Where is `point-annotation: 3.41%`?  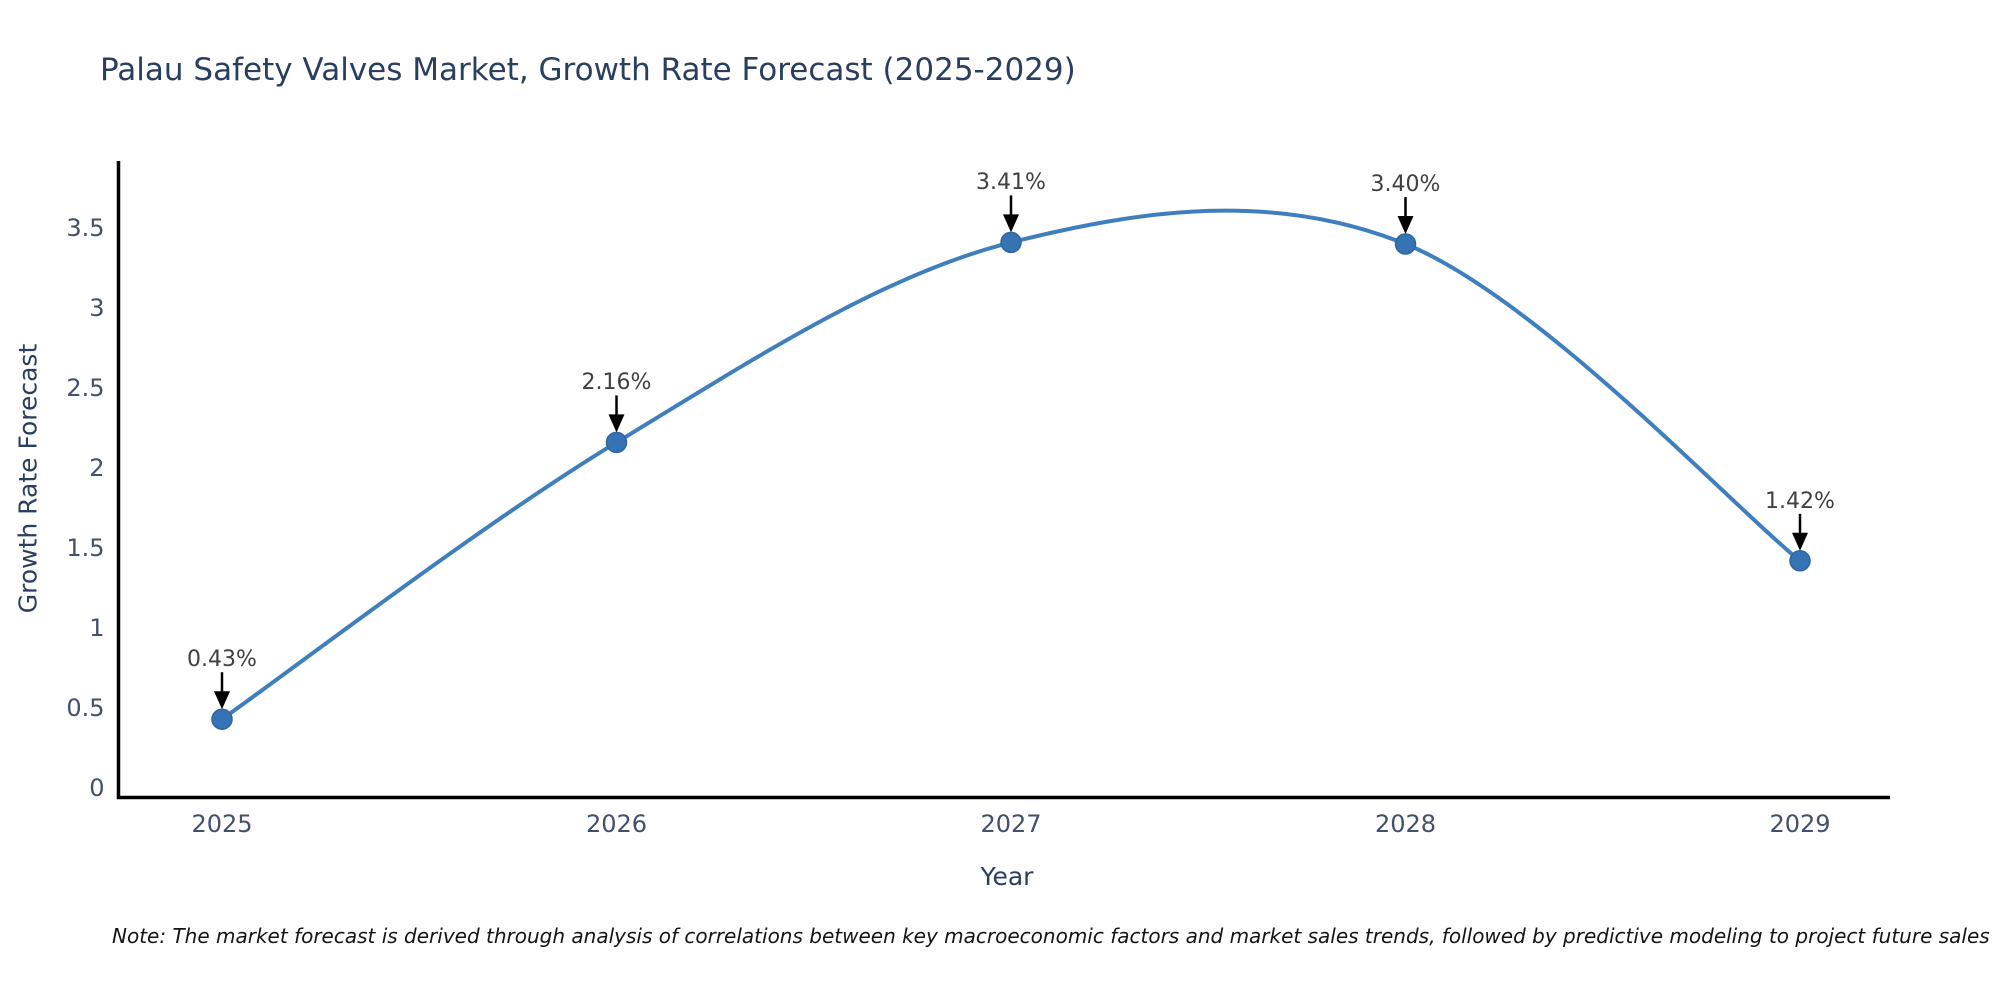 point-annotation: 3.41% is located at coordinates (1011, 183).